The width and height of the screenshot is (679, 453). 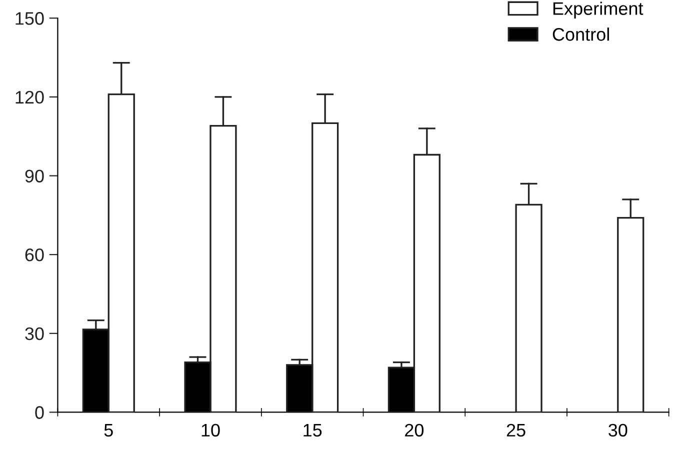 What do you see at coordinates (30, 18) in the screenshot?
I see `y-tick-label: 150` at bounding box center [30, 18].